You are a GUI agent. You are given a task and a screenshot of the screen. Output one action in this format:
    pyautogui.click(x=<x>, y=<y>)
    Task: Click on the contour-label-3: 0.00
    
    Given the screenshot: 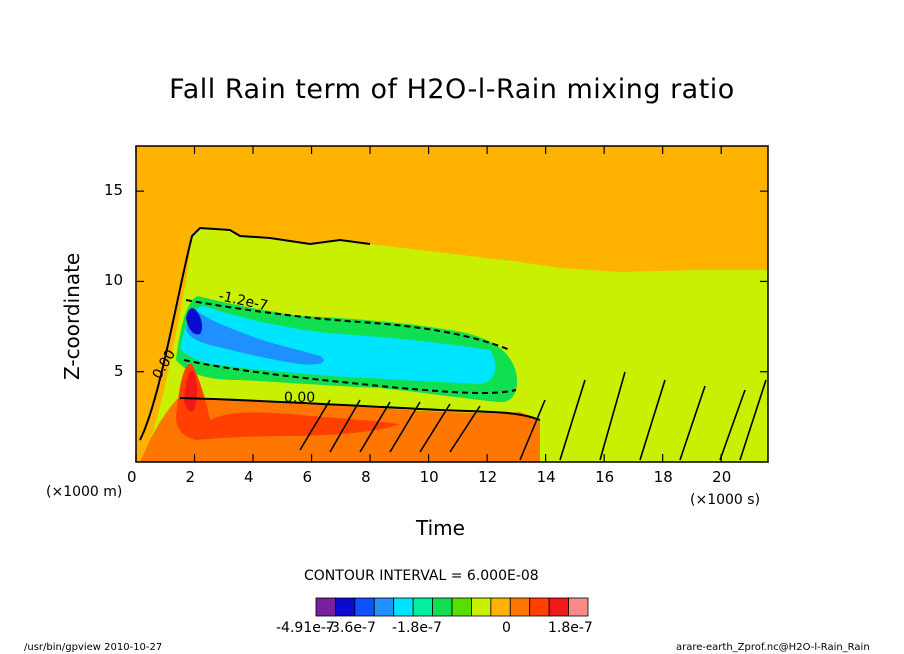 What is the action you would take?
    pyautogui.click(x=299, y=398)
    